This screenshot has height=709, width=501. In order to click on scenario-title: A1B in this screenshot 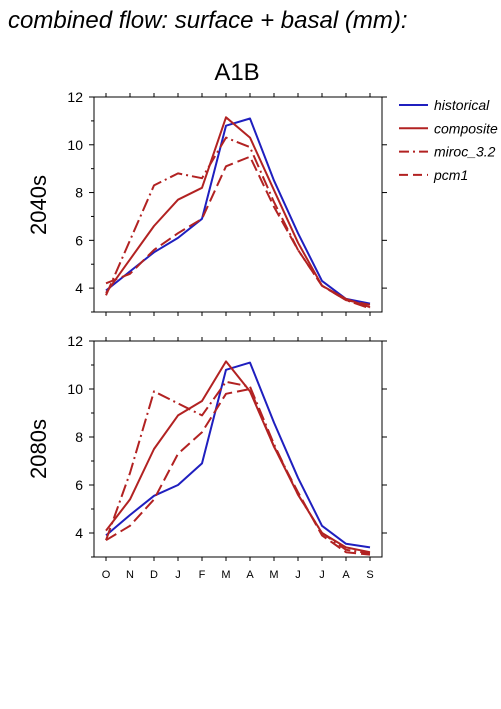, I will do `click(236, 72)`.